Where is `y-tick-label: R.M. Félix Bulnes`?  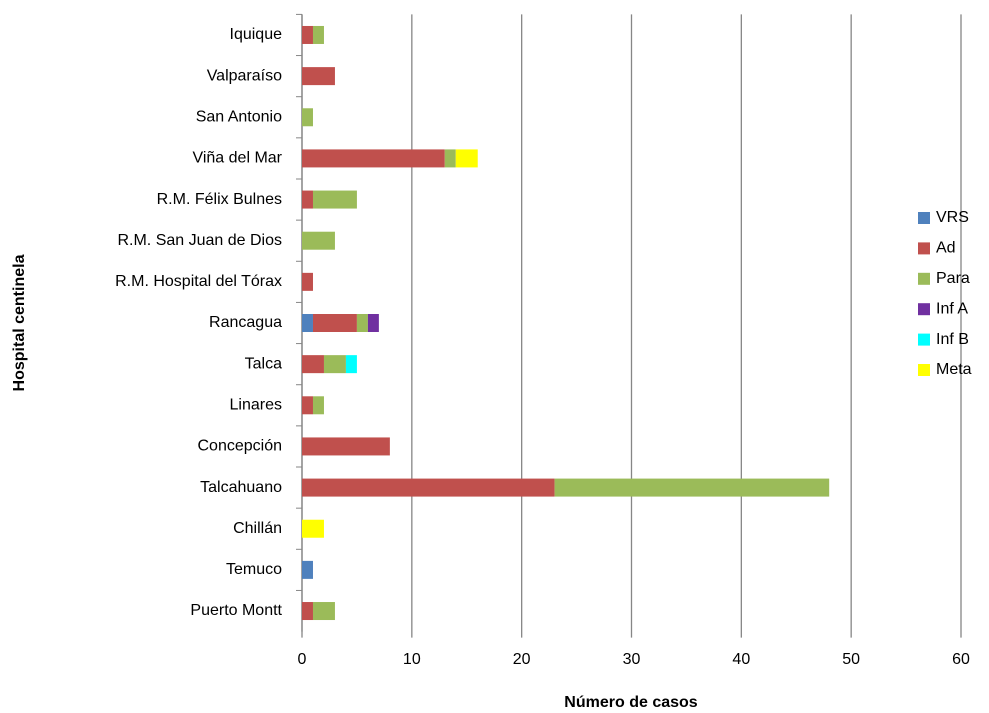 y-tick-label: R.M. Félix Bulnes is located at coordinates (219, 199).